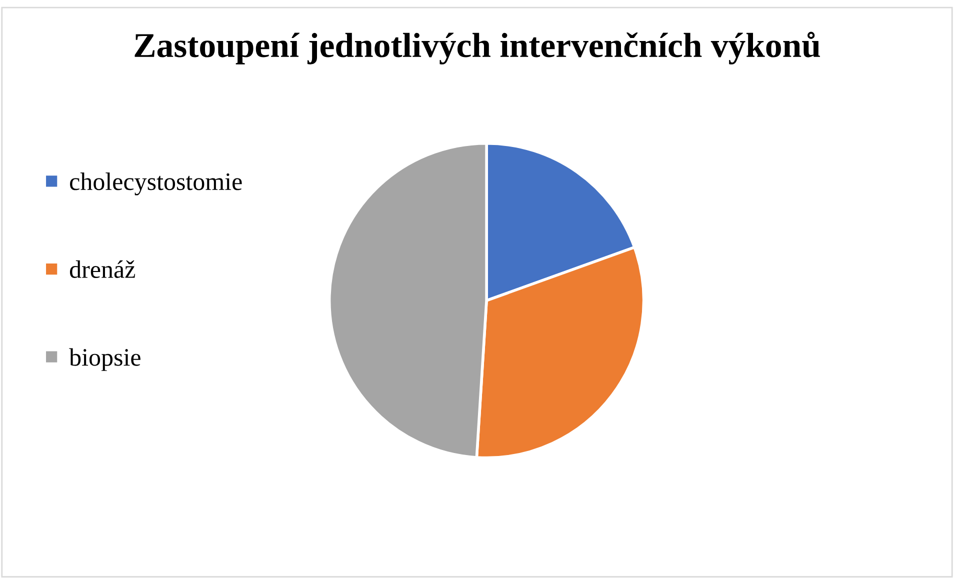  I want to click on legend-label: drenáž, so click(102, 269).